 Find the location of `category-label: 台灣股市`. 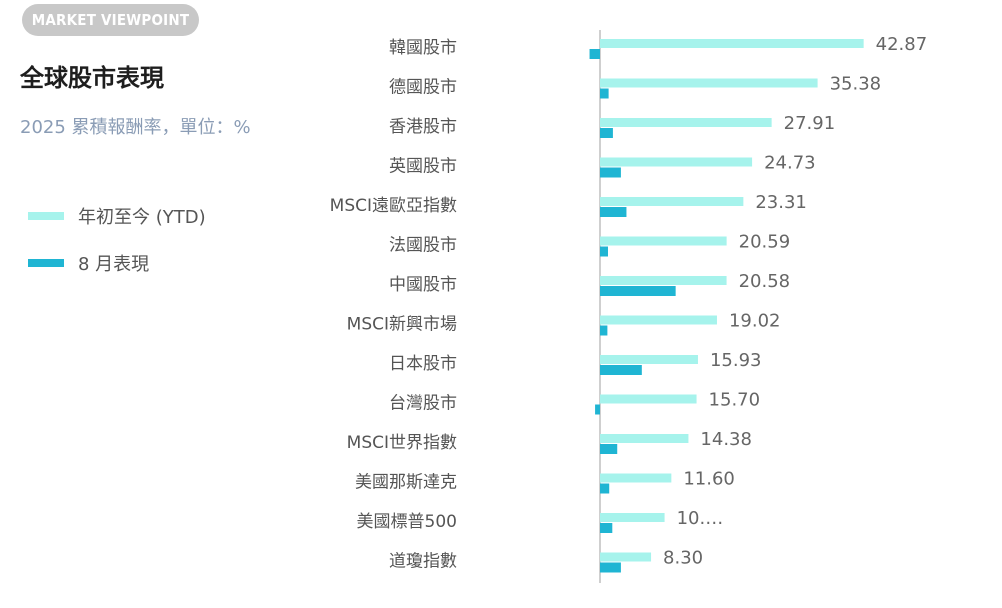

category-label: 台灣股市 is located at coordinates (423, 404).